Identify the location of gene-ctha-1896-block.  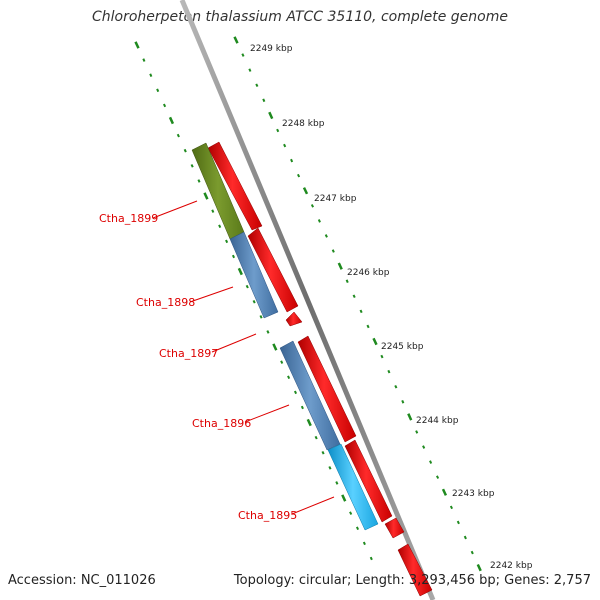
(310, 395).